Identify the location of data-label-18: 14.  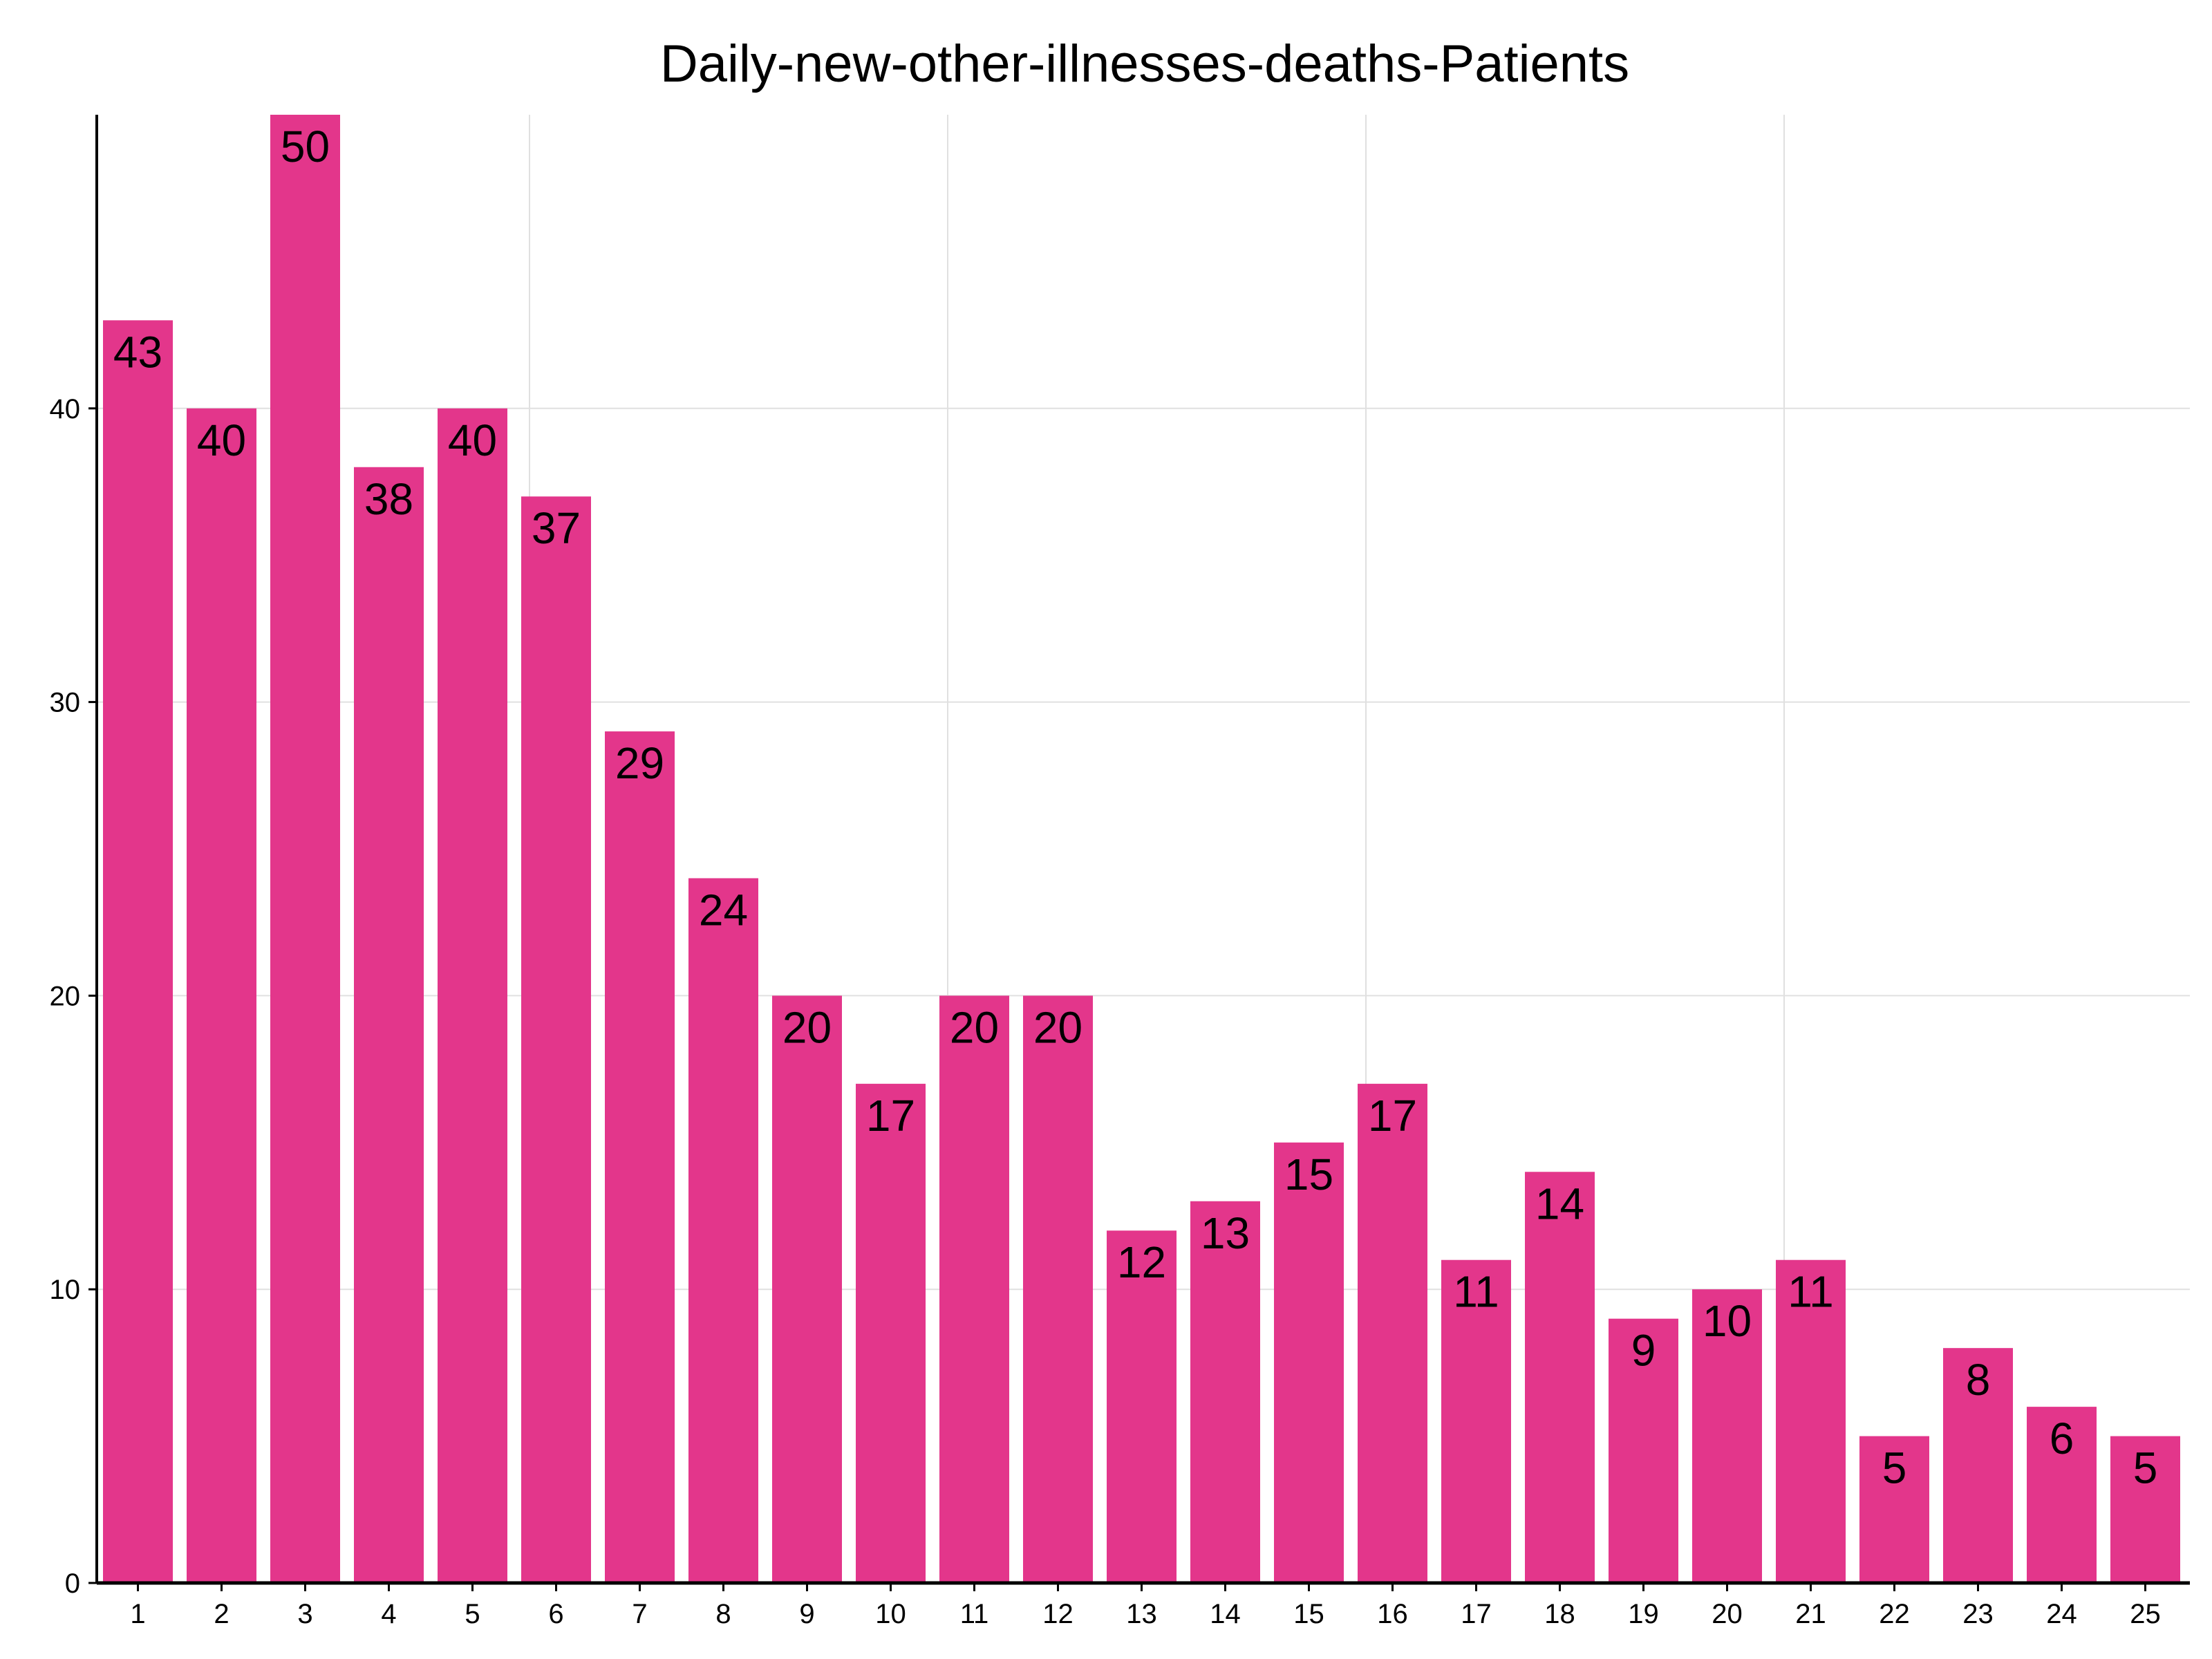
(1559, 1203).